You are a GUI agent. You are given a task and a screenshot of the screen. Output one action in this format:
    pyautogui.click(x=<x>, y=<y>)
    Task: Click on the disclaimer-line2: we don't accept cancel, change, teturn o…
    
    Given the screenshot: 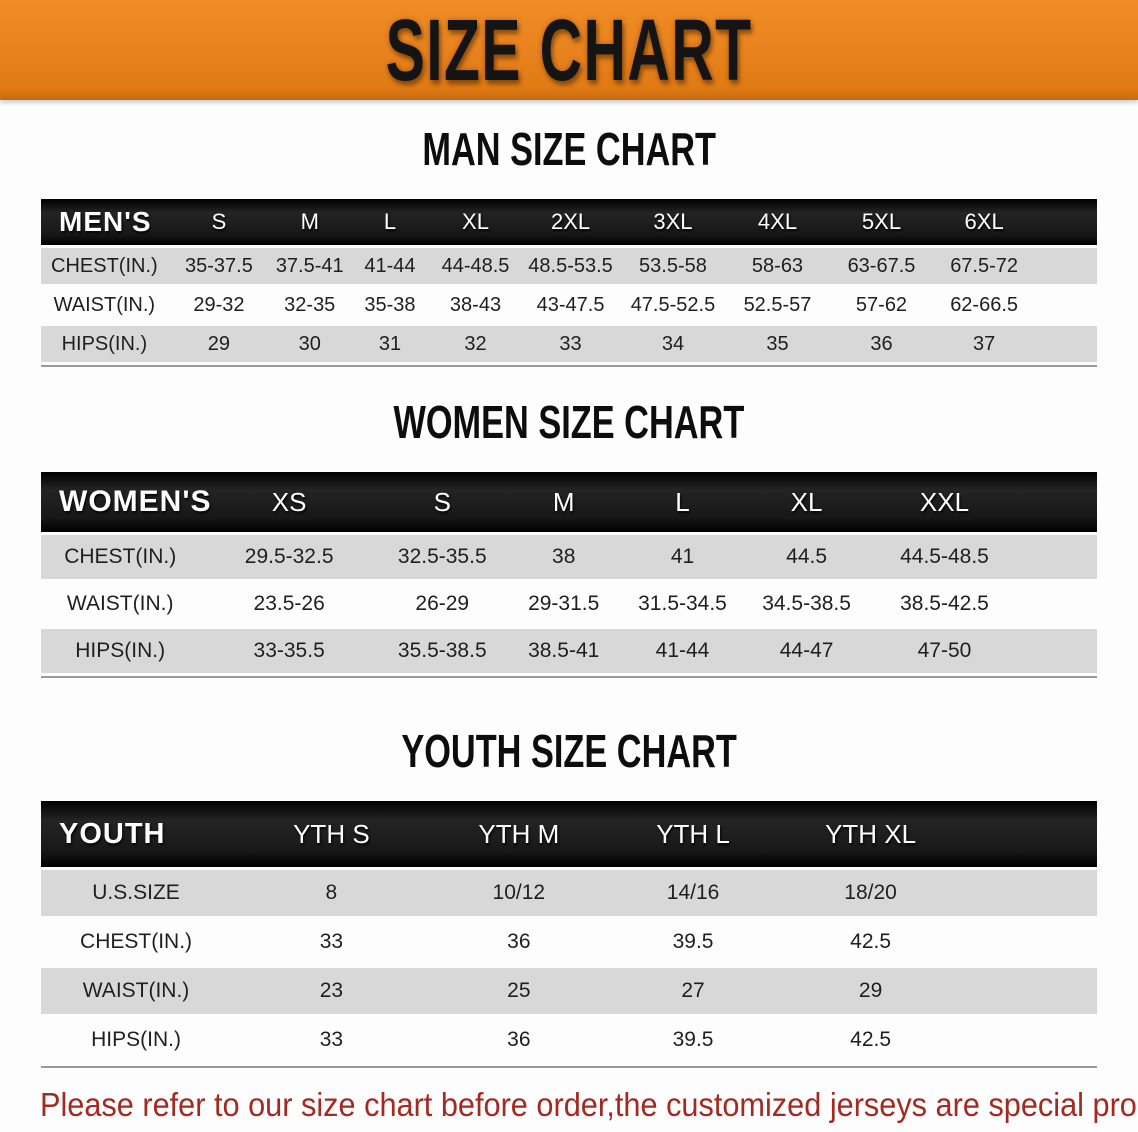 What is the action you would take?
    pyautogui.click(x=550, y=1130)
    